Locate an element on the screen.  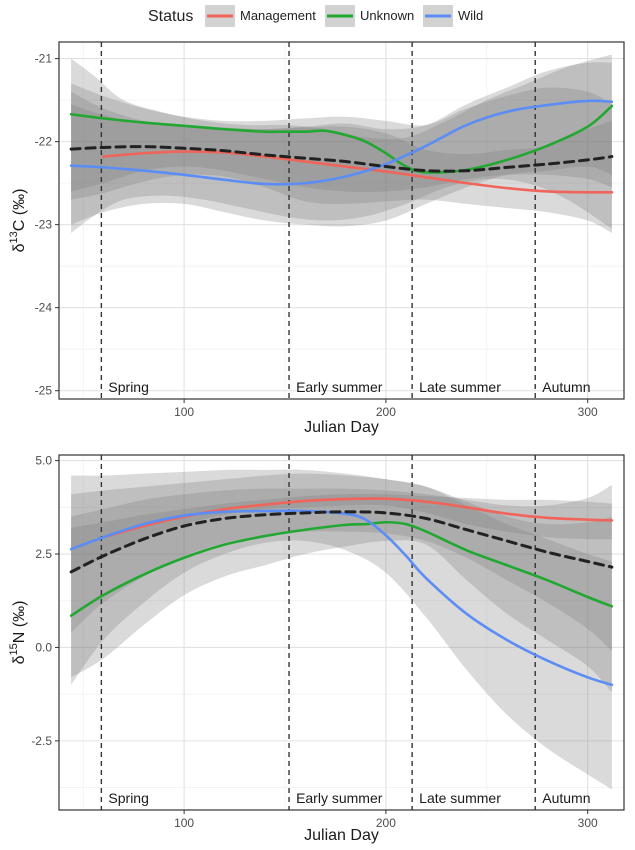
y-tick-label: 2.5 is located at coordinates (43, 554).